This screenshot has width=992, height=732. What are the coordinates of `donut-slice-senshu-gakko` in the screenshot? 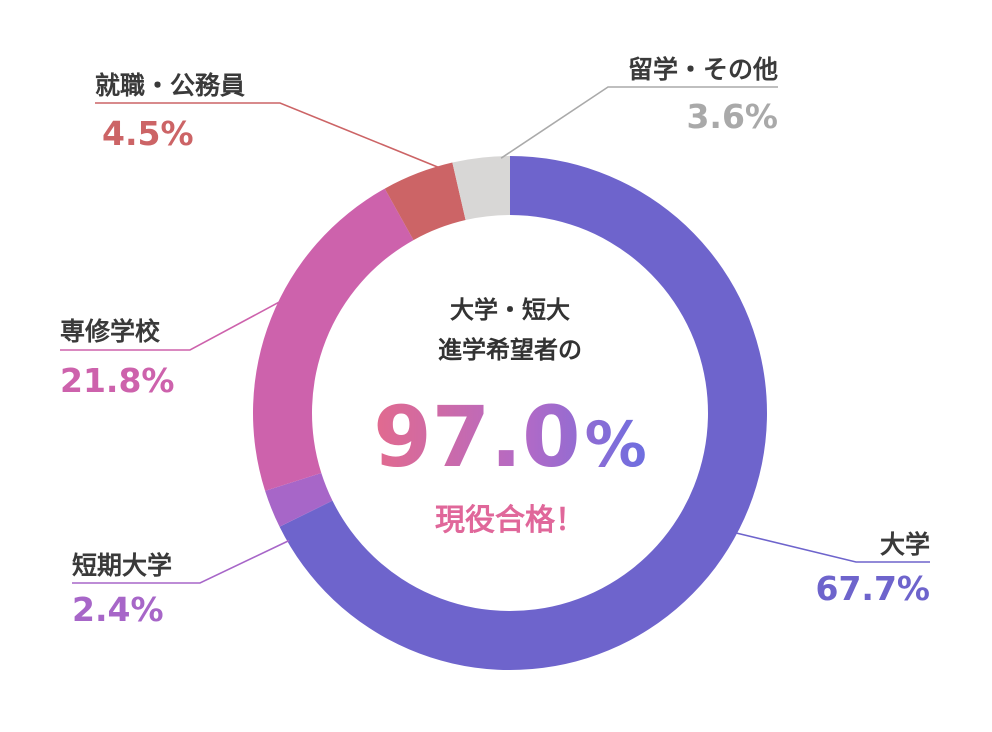 It's located at (333, 339).